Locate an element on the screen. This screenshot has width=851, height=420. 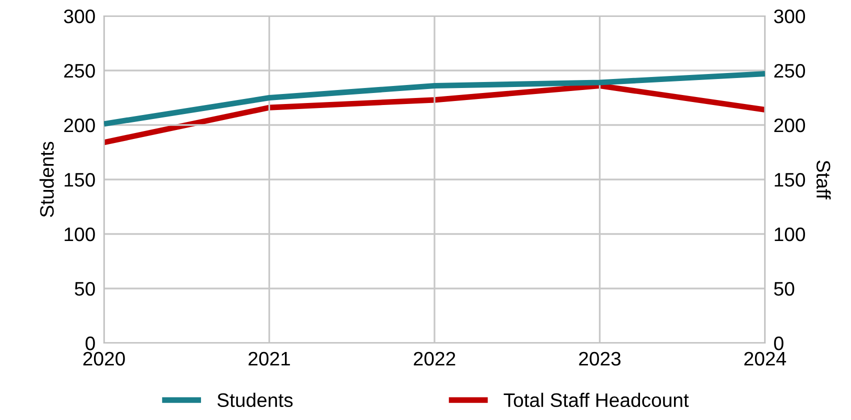
legend-label: Total Staff Headcount is located at coordinates (596, 400).